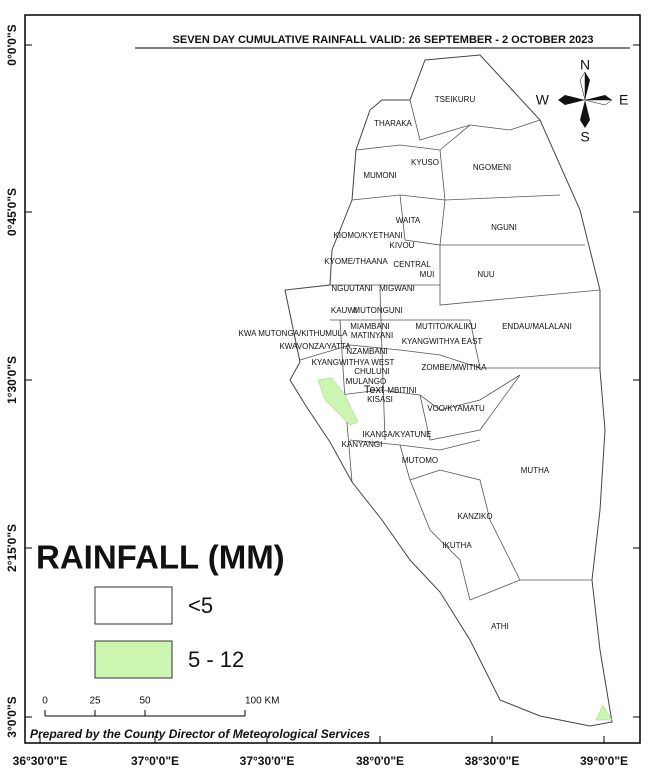 The height and width of the screenshot is (779, 653). Describe the element at coordinates (427, 274) in the screenshot. I see `region-label: MUI` at that location.